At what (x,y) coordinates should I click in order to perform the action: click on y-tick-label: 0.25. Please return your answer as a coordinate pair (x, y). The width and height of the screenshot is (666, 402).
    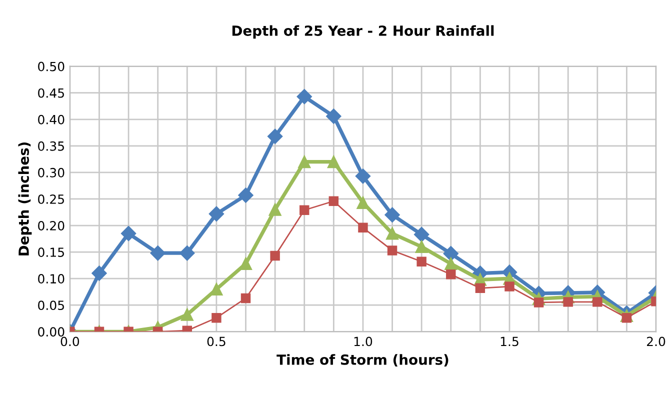
    Looking at the image, I should click on (51, 199).